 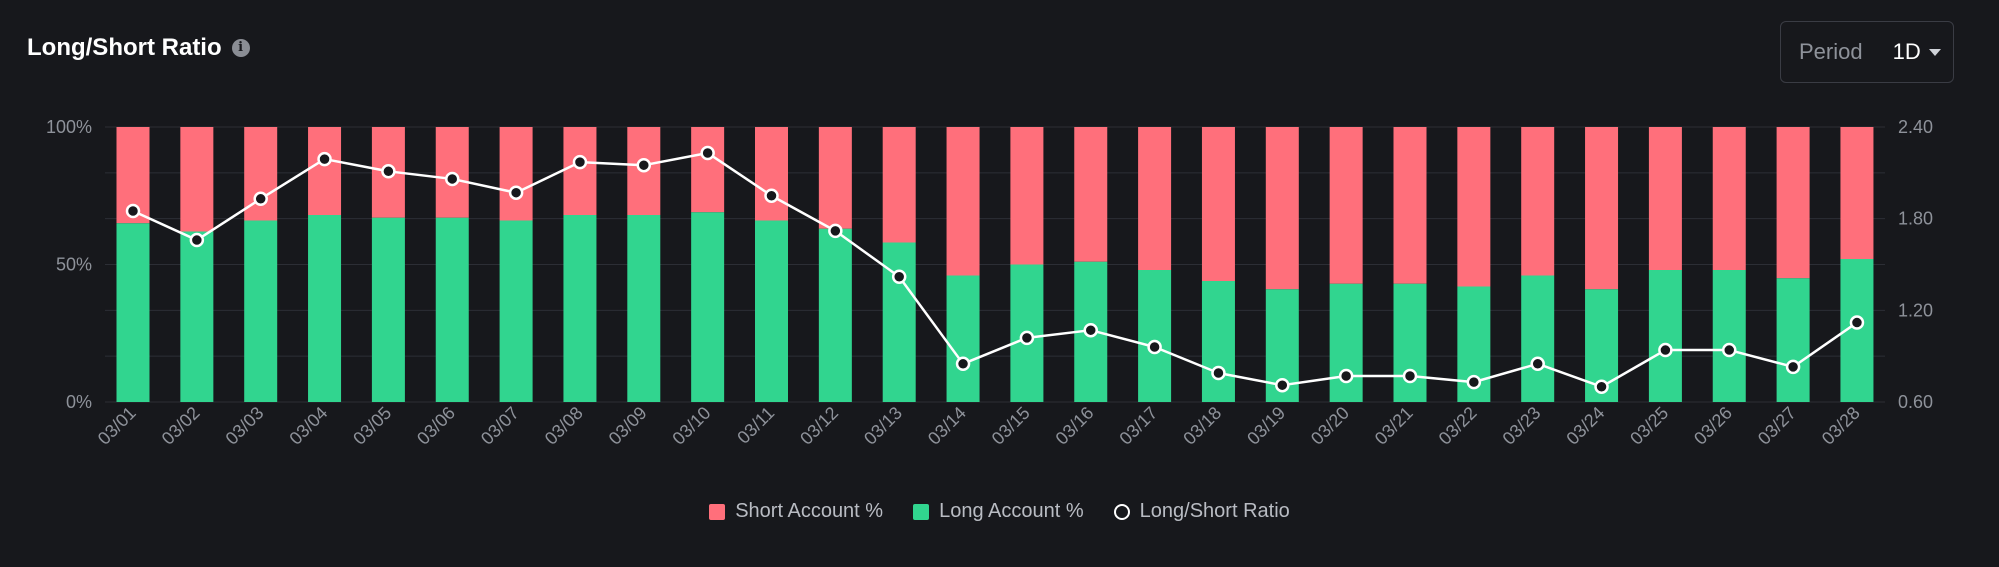 I want to click on x-tick-label: 03/07, so click(x=500, y=426).